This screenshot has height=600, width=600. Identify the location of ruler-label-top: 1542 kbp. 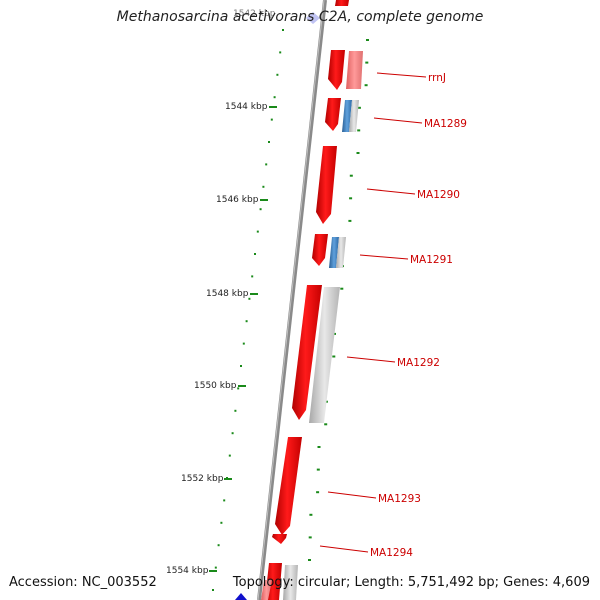
(254, 14).